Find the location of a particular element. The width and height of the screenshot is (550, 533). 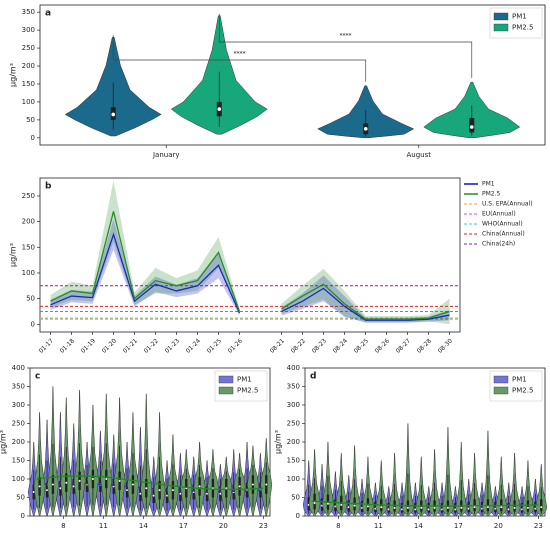

x-tick-label: 01-19 is located at coordinates (88, 345).